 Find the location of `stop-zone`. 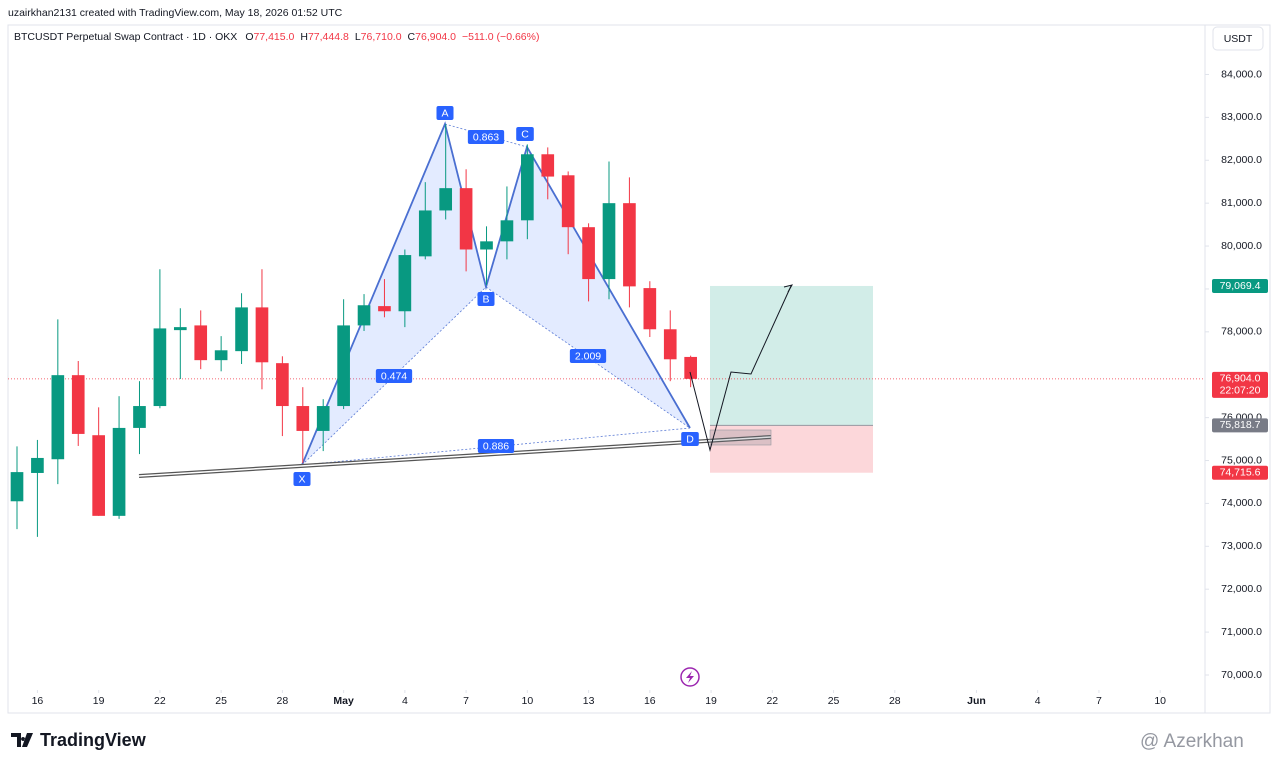

stop-zone is located at coordinates (791, 449).